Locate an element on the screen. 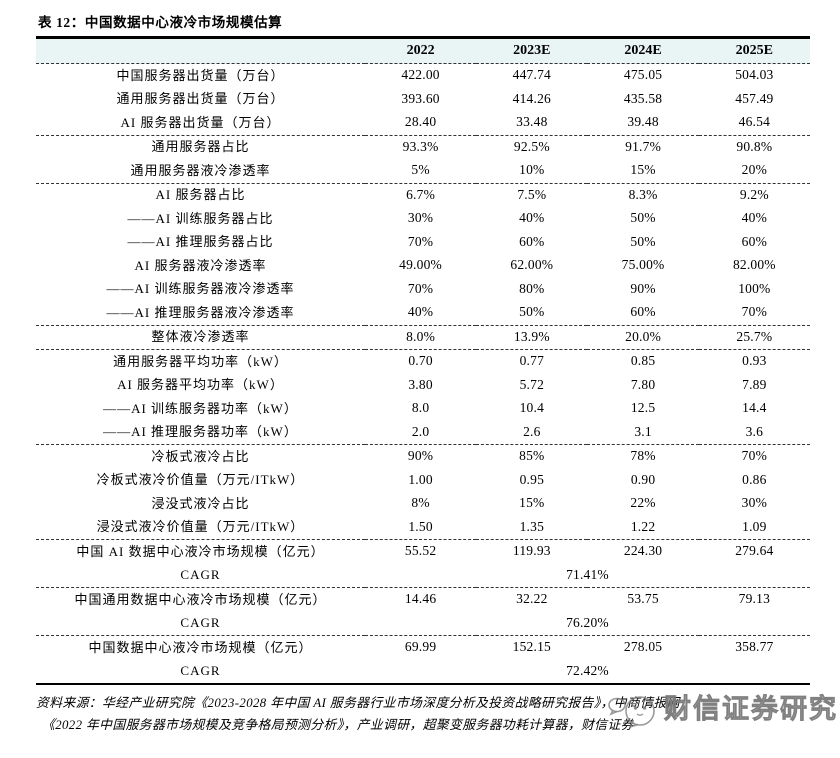 This screenshot has height=758, width=840. row-label: AI 服务器平均功率（kW） is located at coordinates (200, 385).